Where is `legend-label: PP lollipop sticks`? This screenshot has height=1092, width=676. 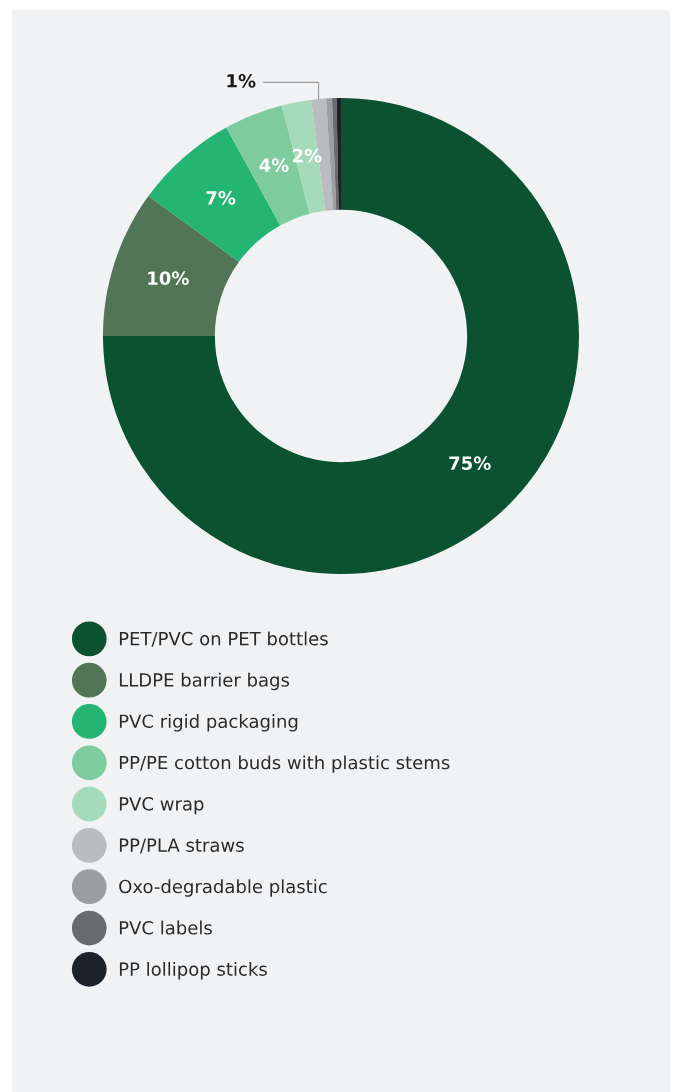
legend-label: PP lollipop sticks is located at coordinates (193, 970).